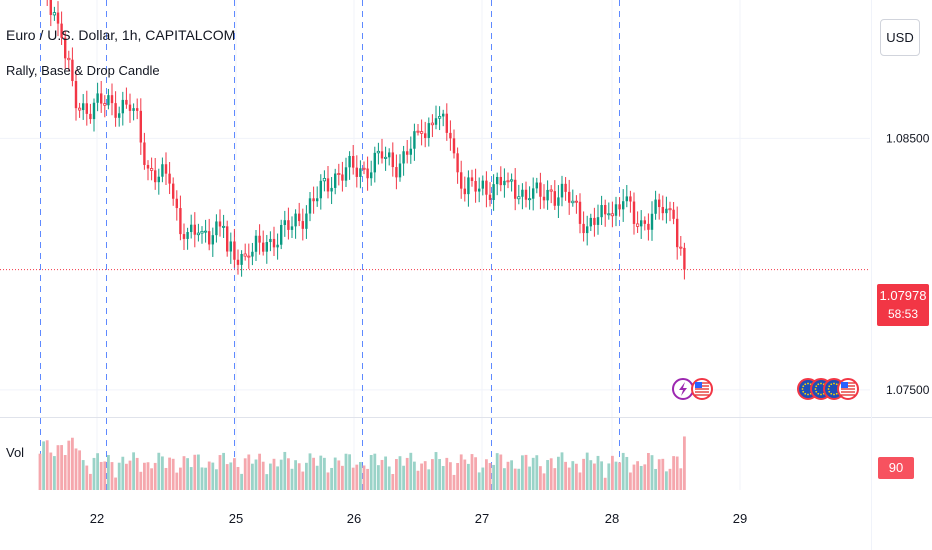 The height and width of the screenshot is (550, 932). What do you see at coordinates (236, 518) in the screenshot?
I see `time-axis-label: 25` at bounding box center [236, 518].